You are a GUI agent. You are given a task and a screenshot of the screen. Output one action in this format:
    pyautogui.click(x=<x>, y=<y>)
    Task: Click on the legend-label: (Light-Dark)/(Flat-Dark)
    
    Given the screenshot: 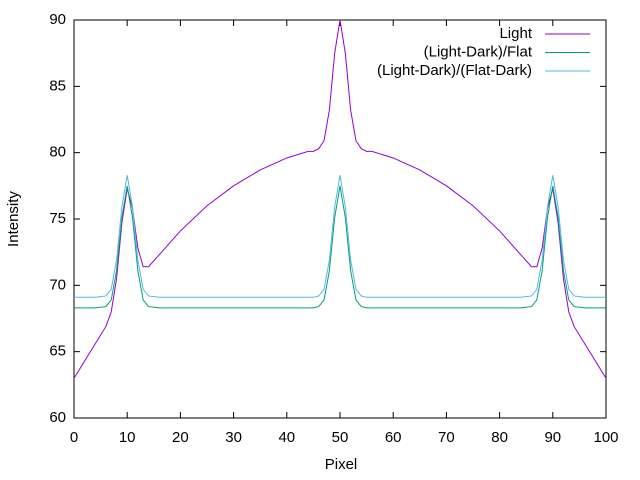 What is the action you would take?
    pyautogui.click(x=454, y=70)
    